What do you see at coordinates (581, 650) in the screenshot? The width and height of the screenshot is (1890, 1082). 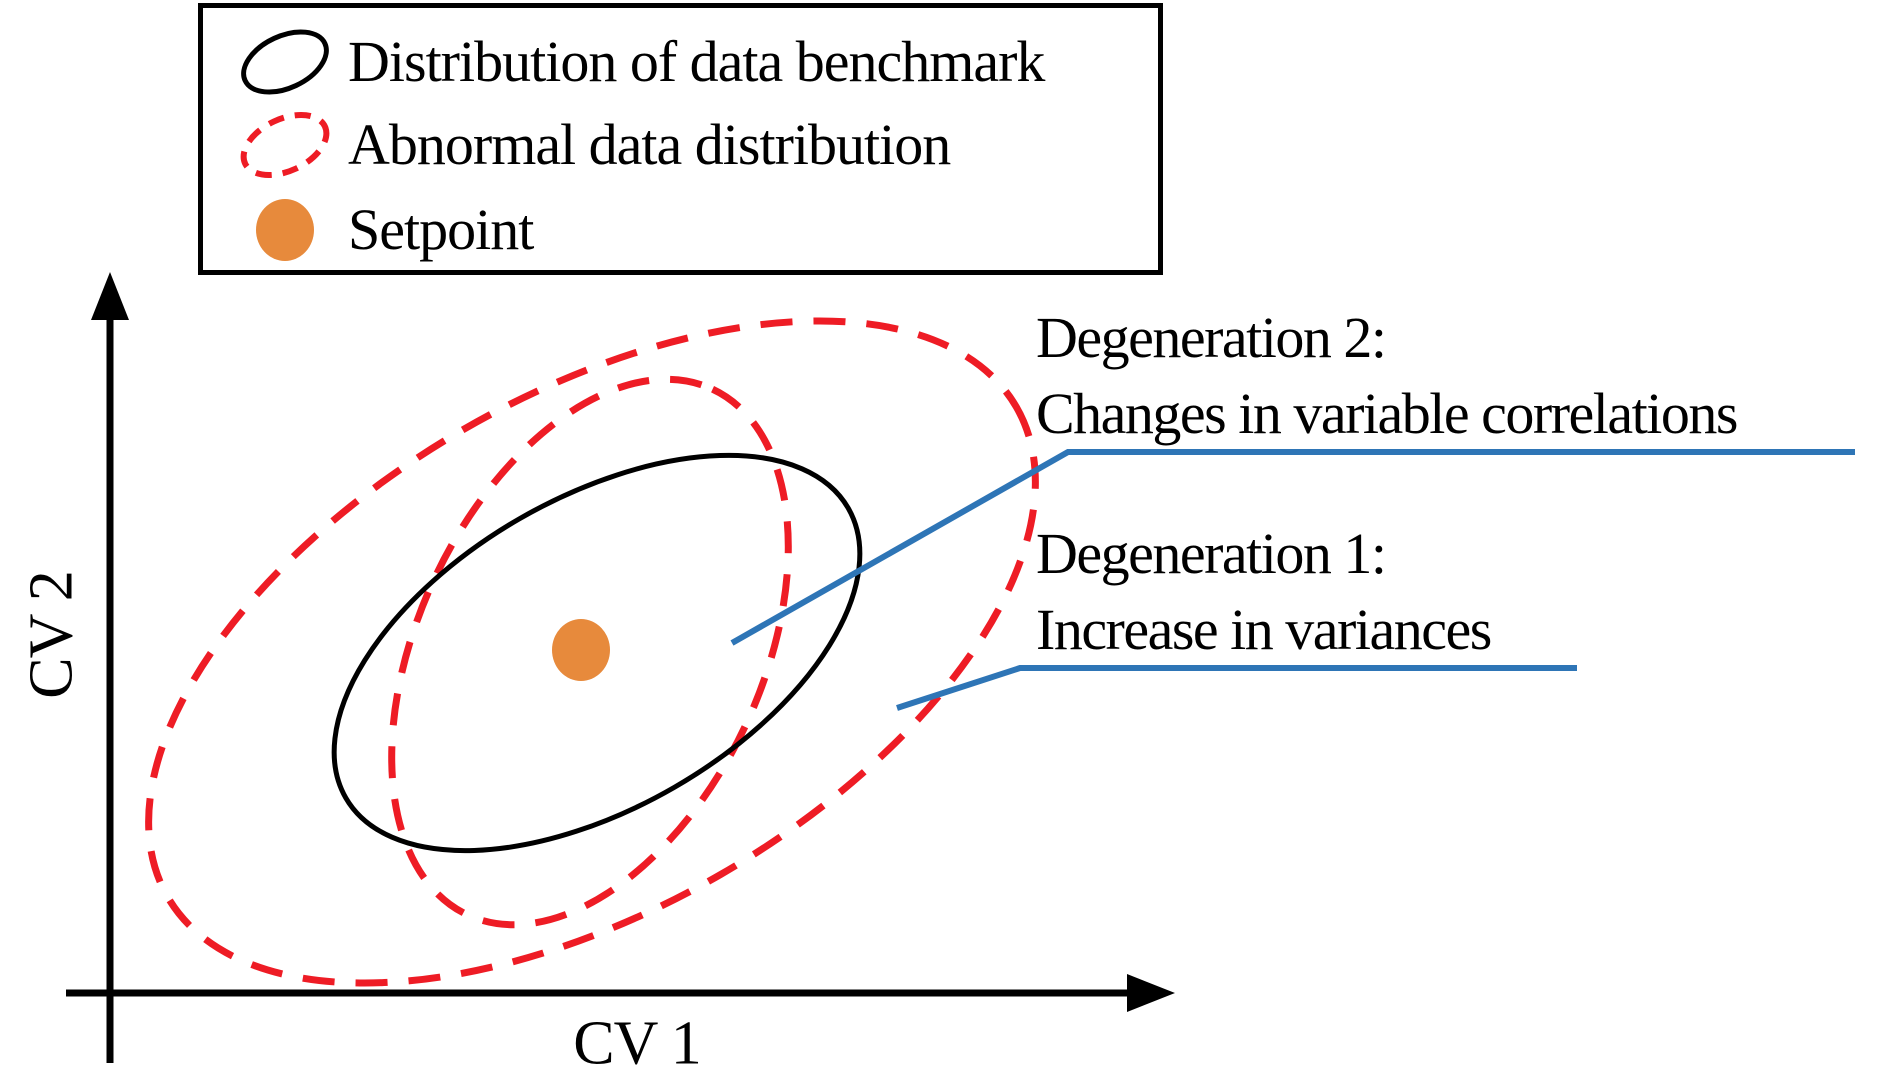 I see `setpoint-dot` at bounding box center [581, 650].